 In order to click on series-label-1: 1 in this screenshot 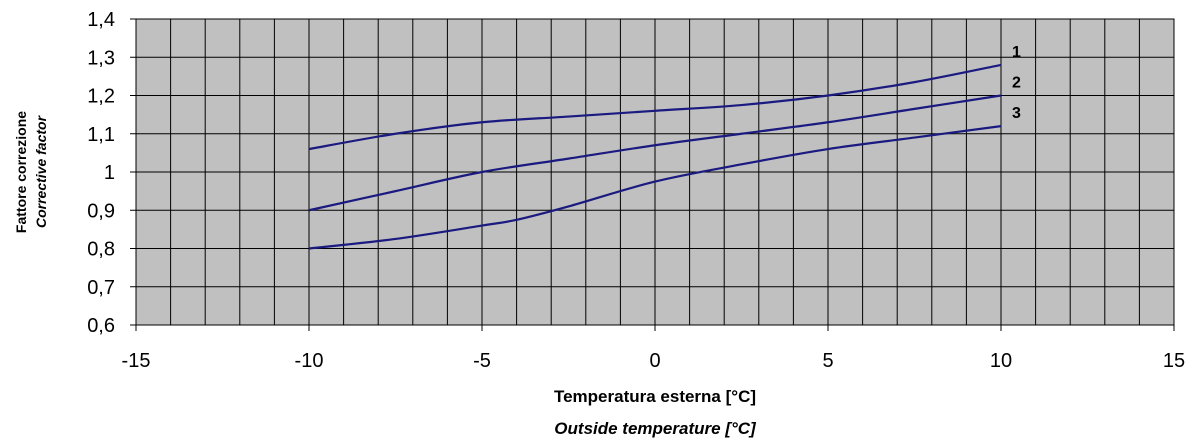, I will do `click(1016, 52)`.